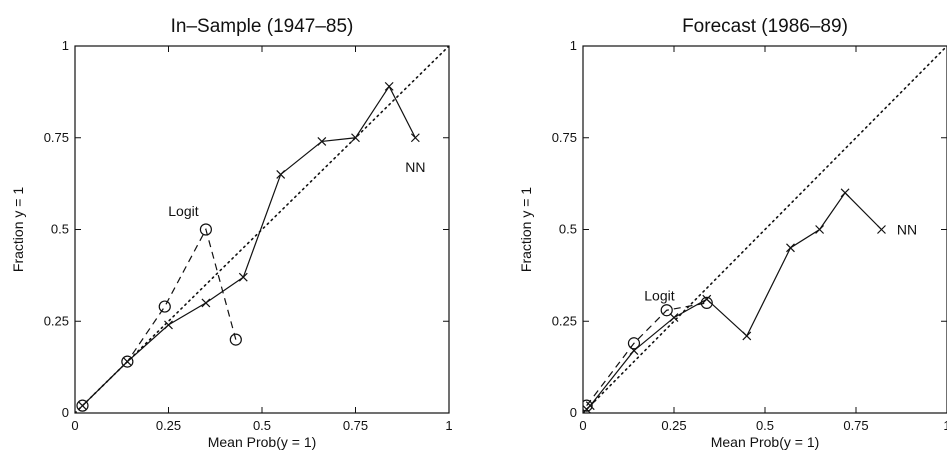  What do you see at coordinates (765, 26) in the screenshot?
I see `chart-title: Forecast (1986–89)` at bounding box center [765, 26].